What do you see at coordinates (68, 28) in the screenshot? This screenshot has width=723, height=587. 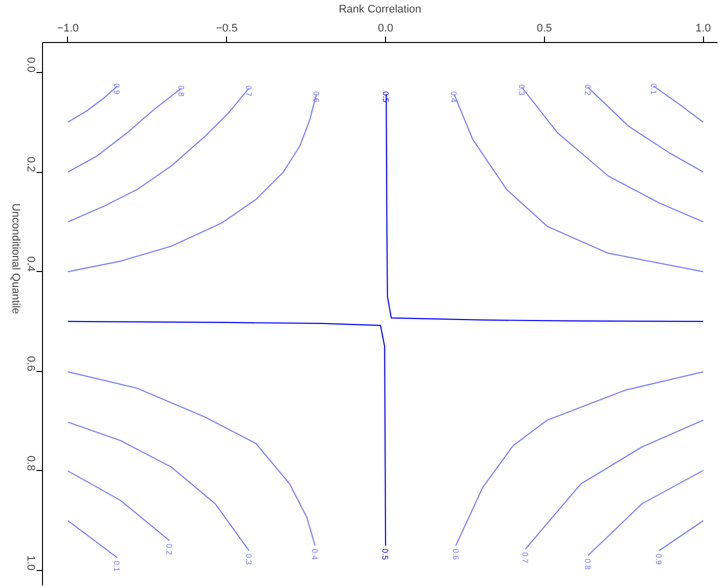 I see `x-tick-label: −1.0` at bounding box center [68, 28].